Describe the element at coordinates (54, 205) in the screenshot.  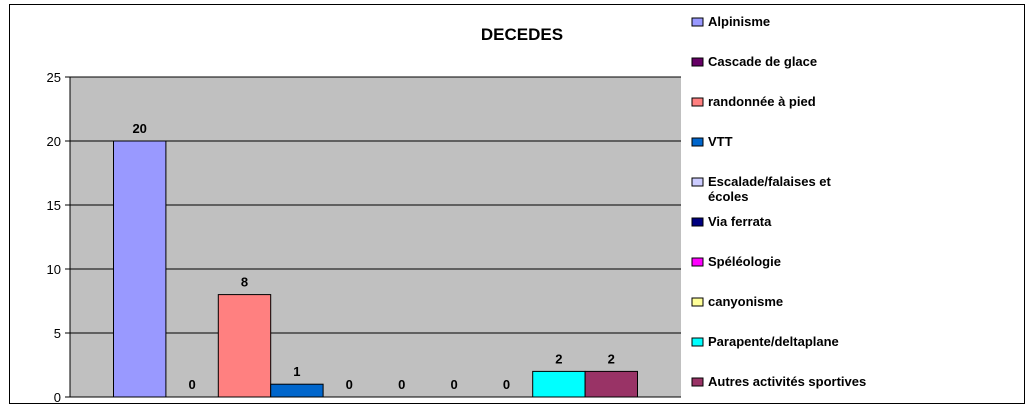
I see `y-tick-label: 15` at that location.